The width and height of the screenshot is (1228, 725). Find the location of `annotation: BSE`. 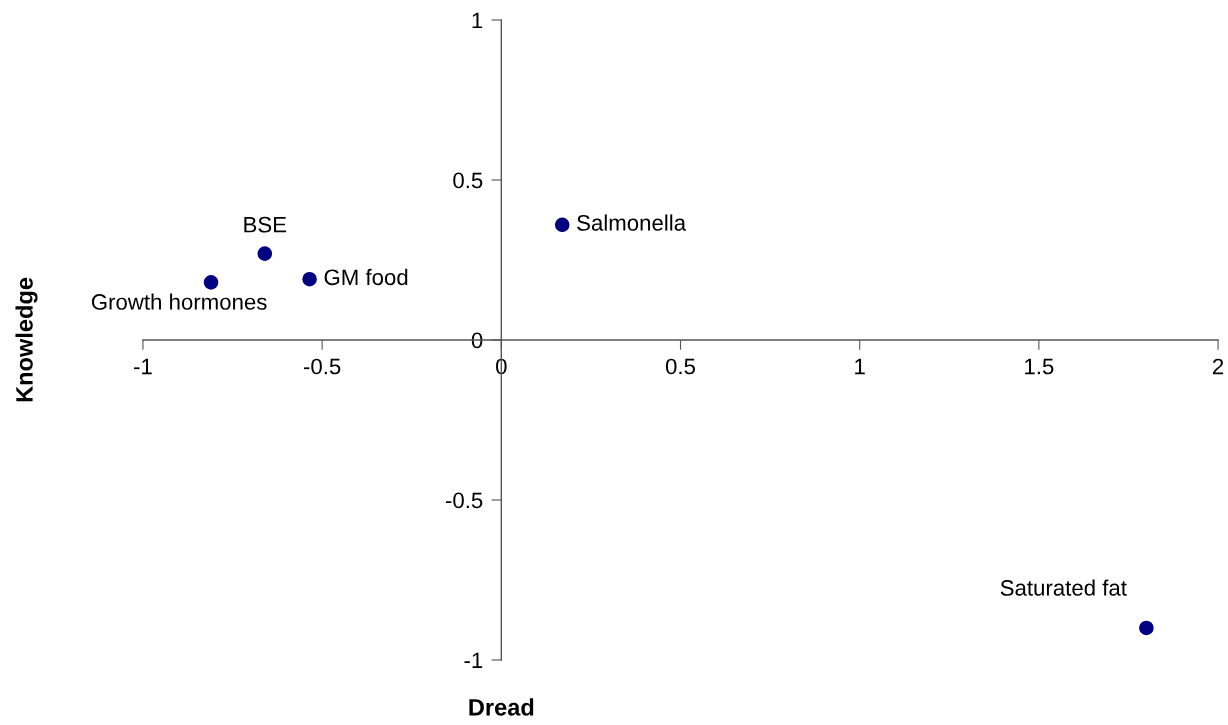

annotation: BSE is located at coordinates (265, 224).